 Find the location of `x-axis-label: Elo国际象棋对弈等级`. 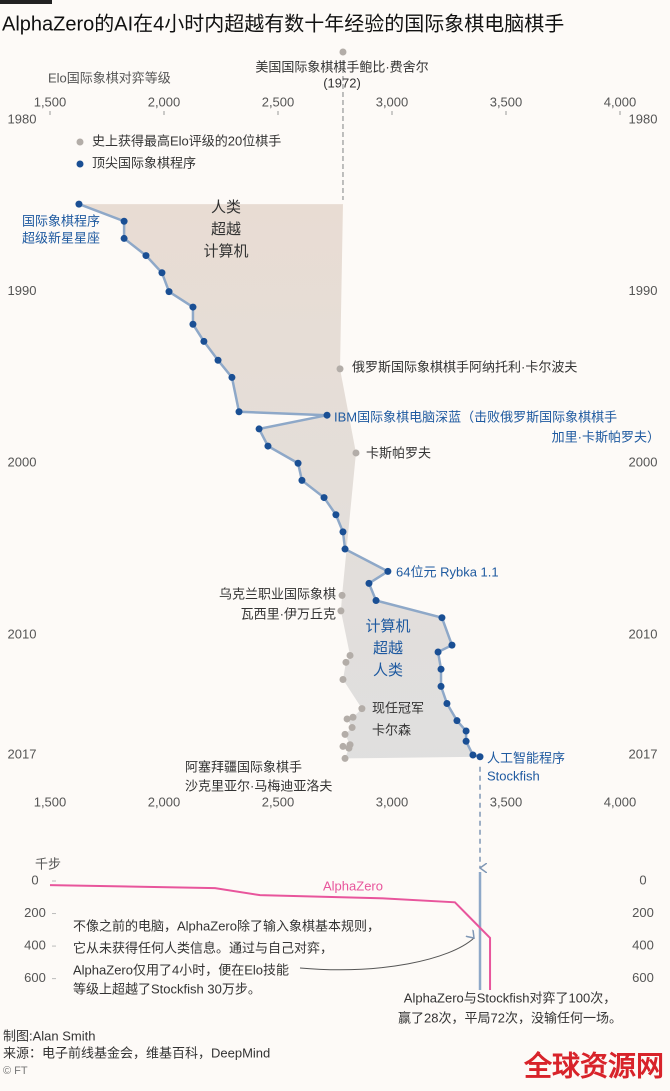

x-axis-label: Elo国际象棋对弈等级 is located at coordinates (109, 77).